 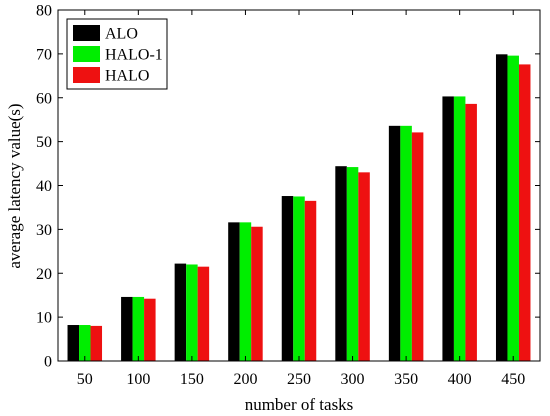 I want to click on x-tick-label: 350, so click(x=406, y=379).